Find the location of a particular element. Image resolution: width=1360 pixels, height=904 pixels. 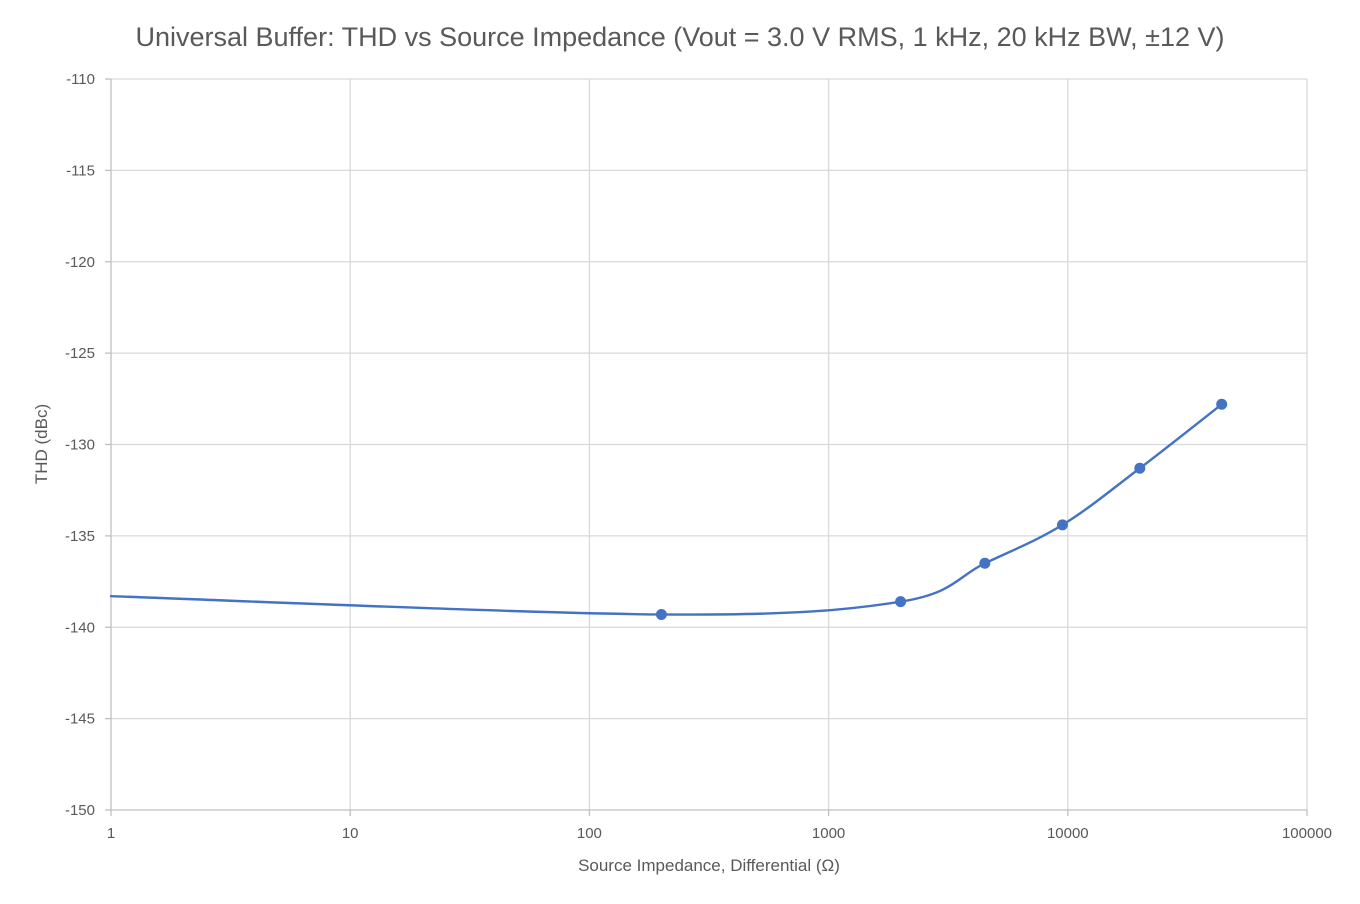

x-tick-label: 1 is located at coordinates (111, 833).